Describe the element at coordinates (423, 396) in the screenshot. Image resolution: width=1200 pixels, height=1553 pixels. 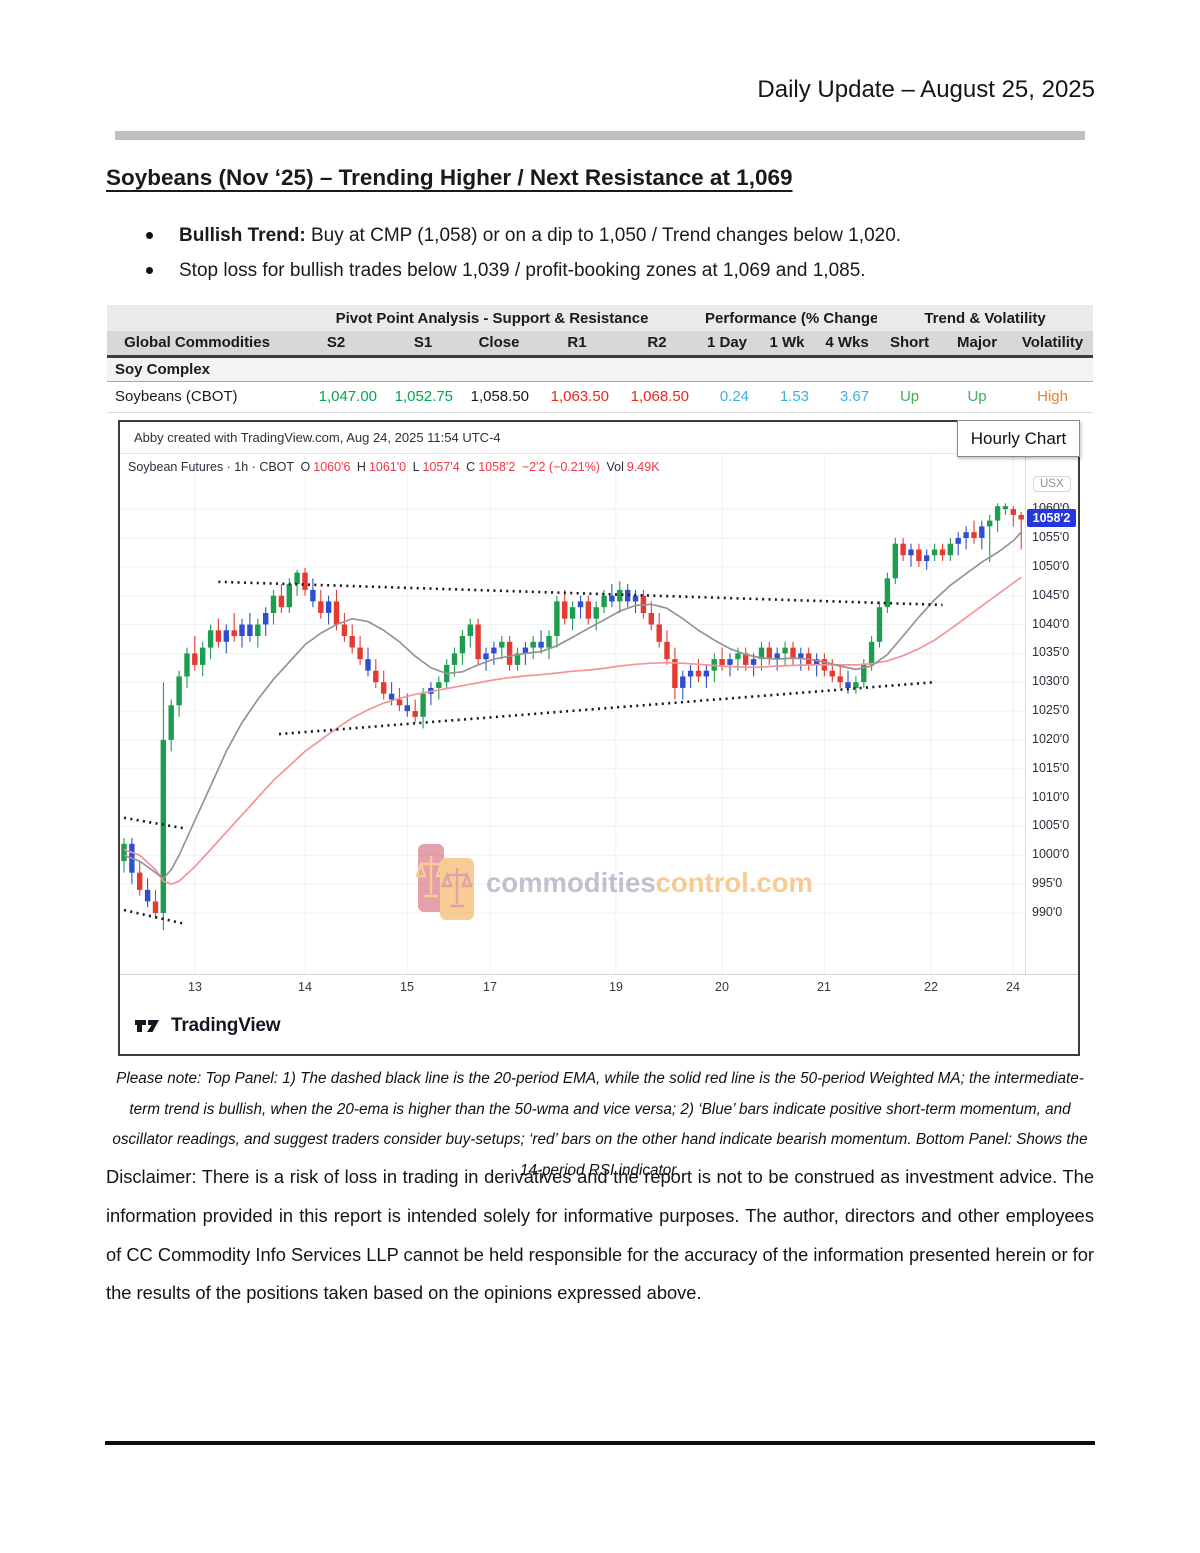
I see `cell-s1: 1,052.75` at that location.